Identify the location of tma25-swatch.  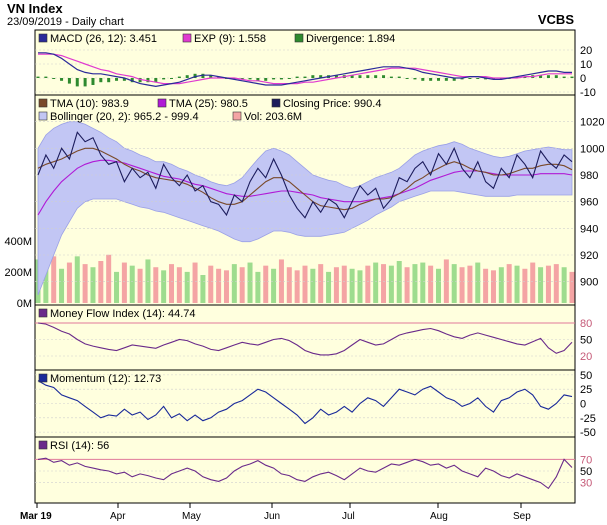
(162, 103).